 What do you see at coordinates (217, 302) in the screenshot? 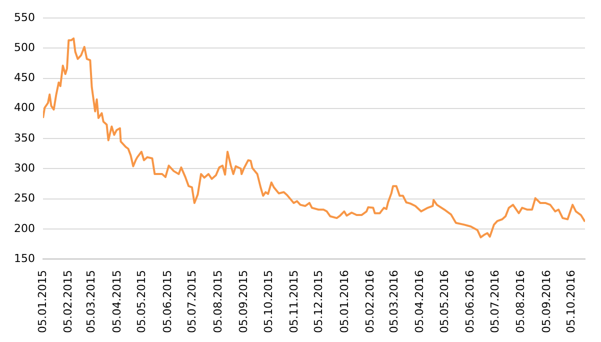
I see `x-tick-label: 05.08.2015` at bounding box center [217, 302].